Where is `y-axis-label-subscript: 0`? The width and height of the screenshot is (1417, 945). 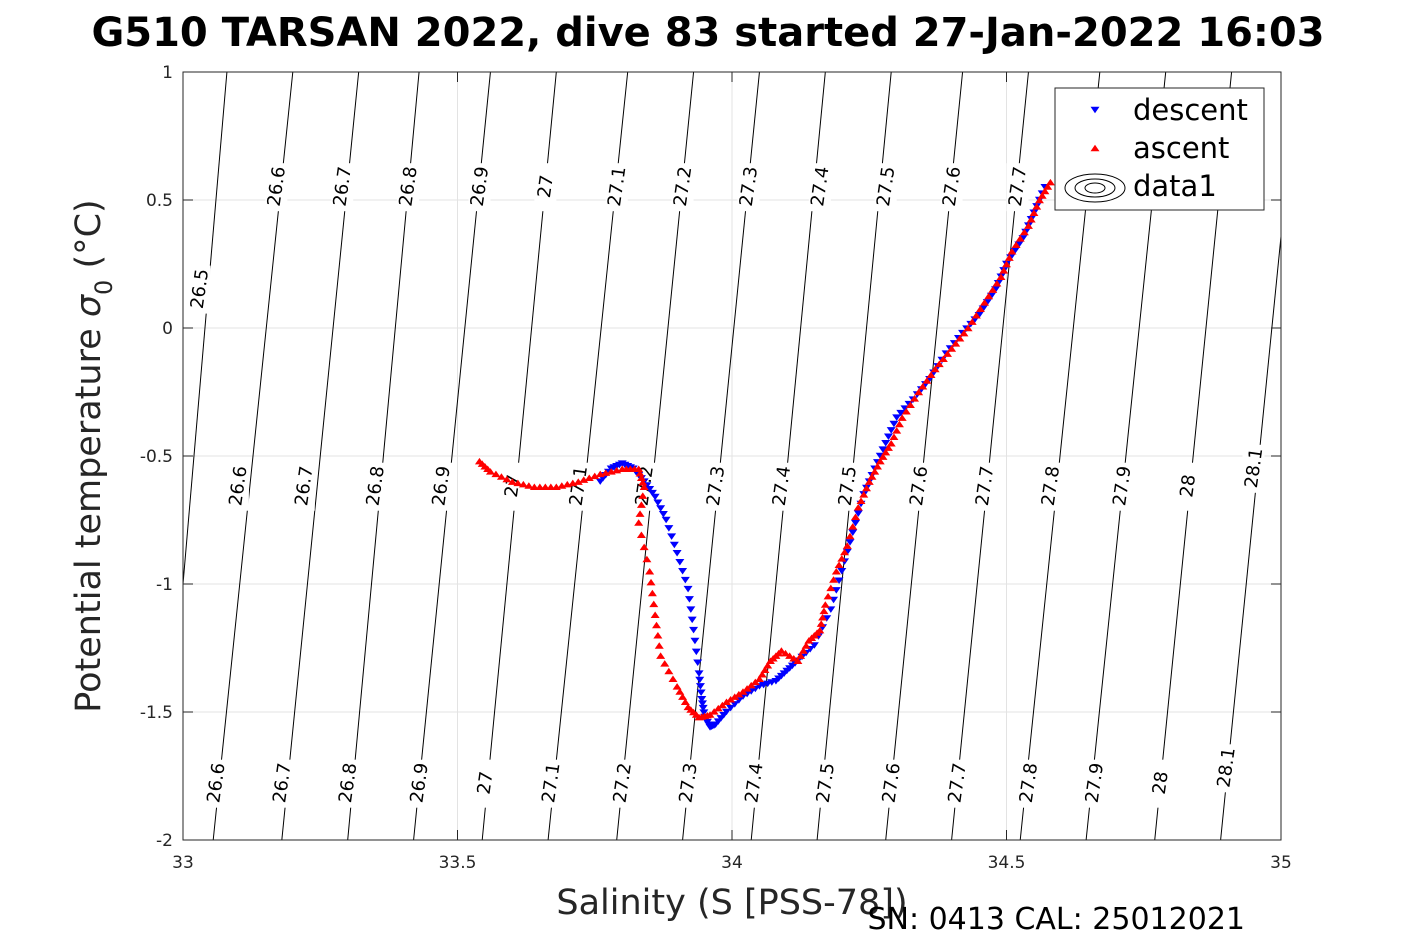
y-axis-label-subscript: 0 is located at coordinates (104, 287).